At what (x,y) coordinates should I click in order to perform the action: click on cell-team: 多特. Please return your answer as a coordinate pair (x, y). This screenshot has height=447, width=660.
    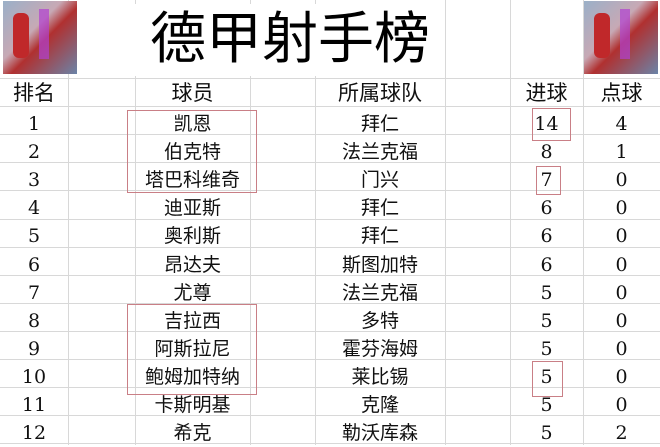
    Looking at the image, I should click on (379, 320).